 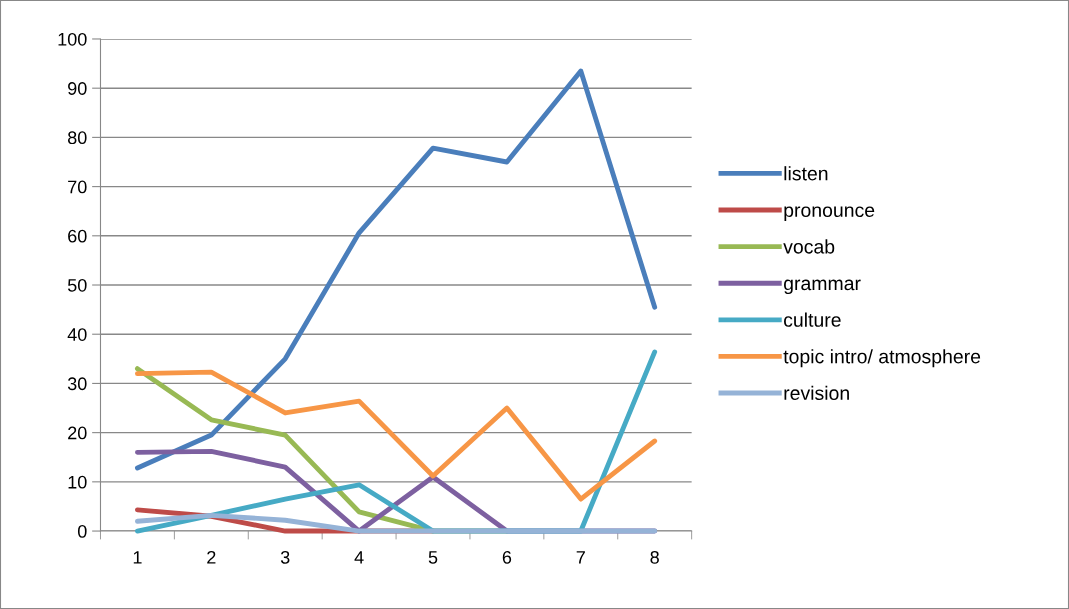 I want to click on y-tick-label: 40, so click(x=77, y=334).